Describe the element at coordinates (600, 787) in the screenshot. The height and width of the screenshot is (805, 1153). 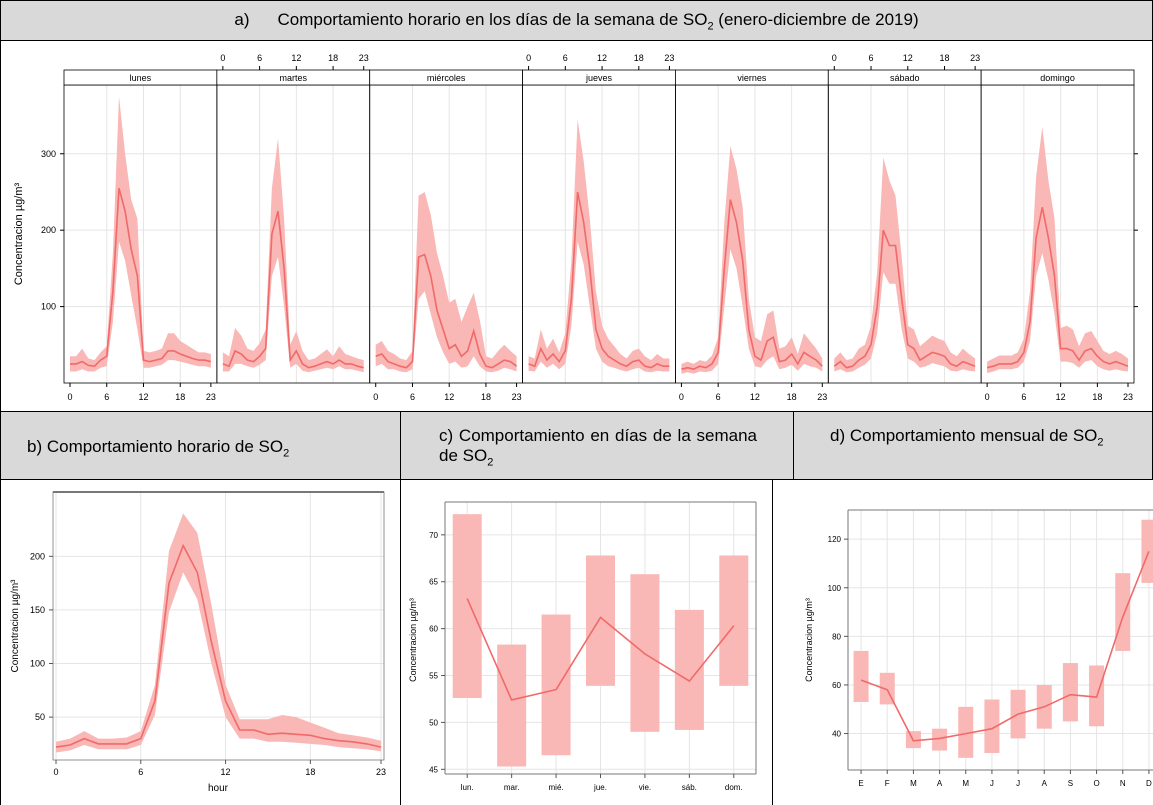
I see `x-tick-label: jue.` at that location.